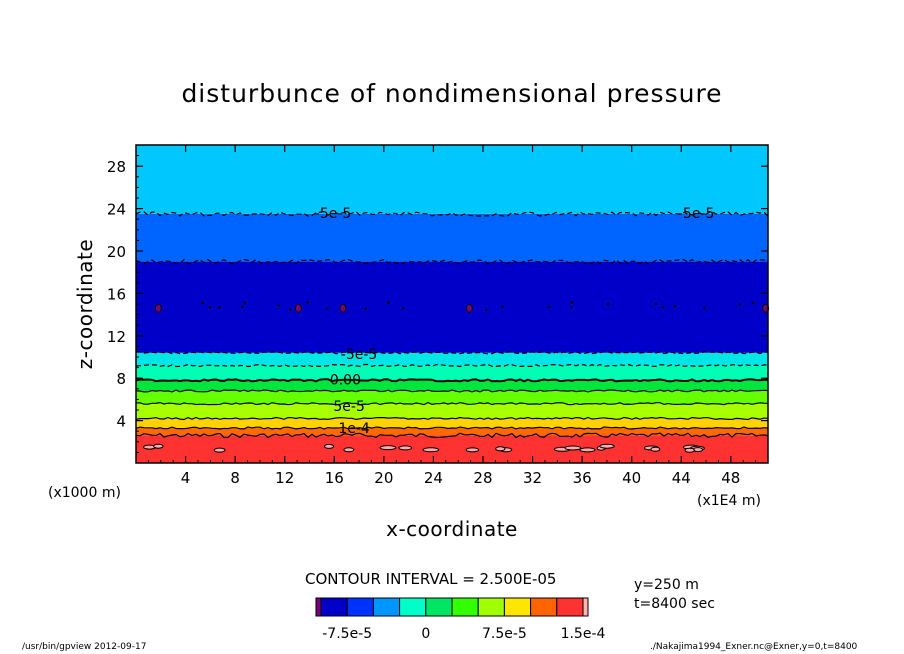 This screenshot has height=654, width=904. What do you see at coordinates (284, 478) in the screenshot?
I see `x-tick-label: 12` at bounding box center [284, 478].